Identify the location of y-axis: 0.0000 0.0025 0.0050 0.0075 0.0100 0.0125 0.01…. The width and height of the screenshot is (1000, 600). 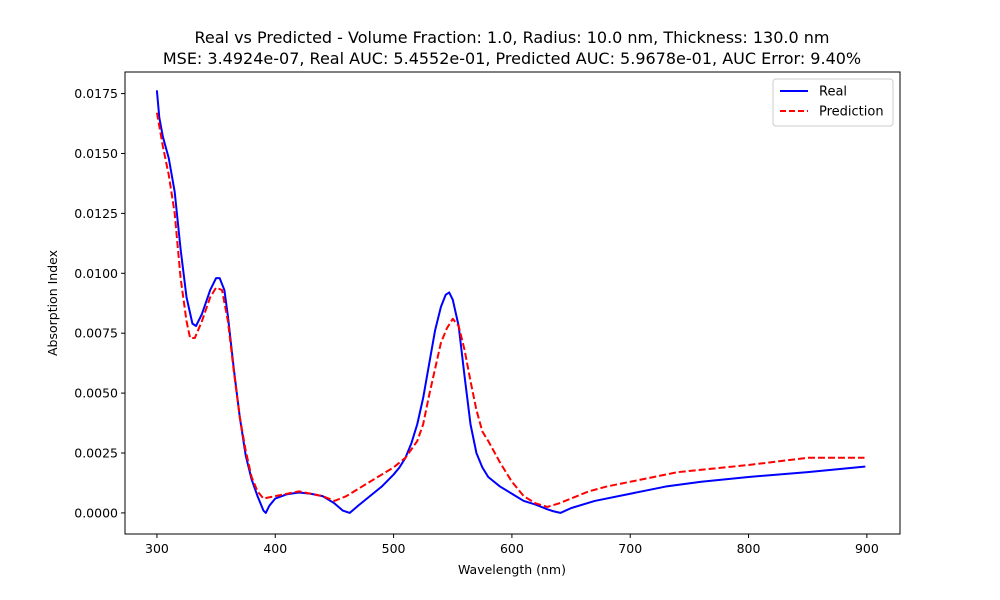
(99, 303).